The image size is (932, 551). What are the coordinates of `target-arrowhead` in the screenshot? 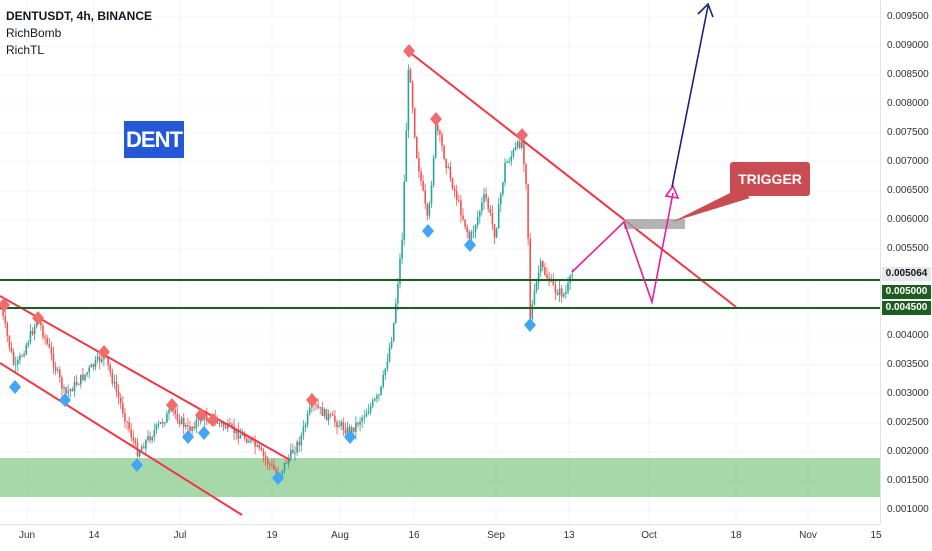 It's located at (705, 10).